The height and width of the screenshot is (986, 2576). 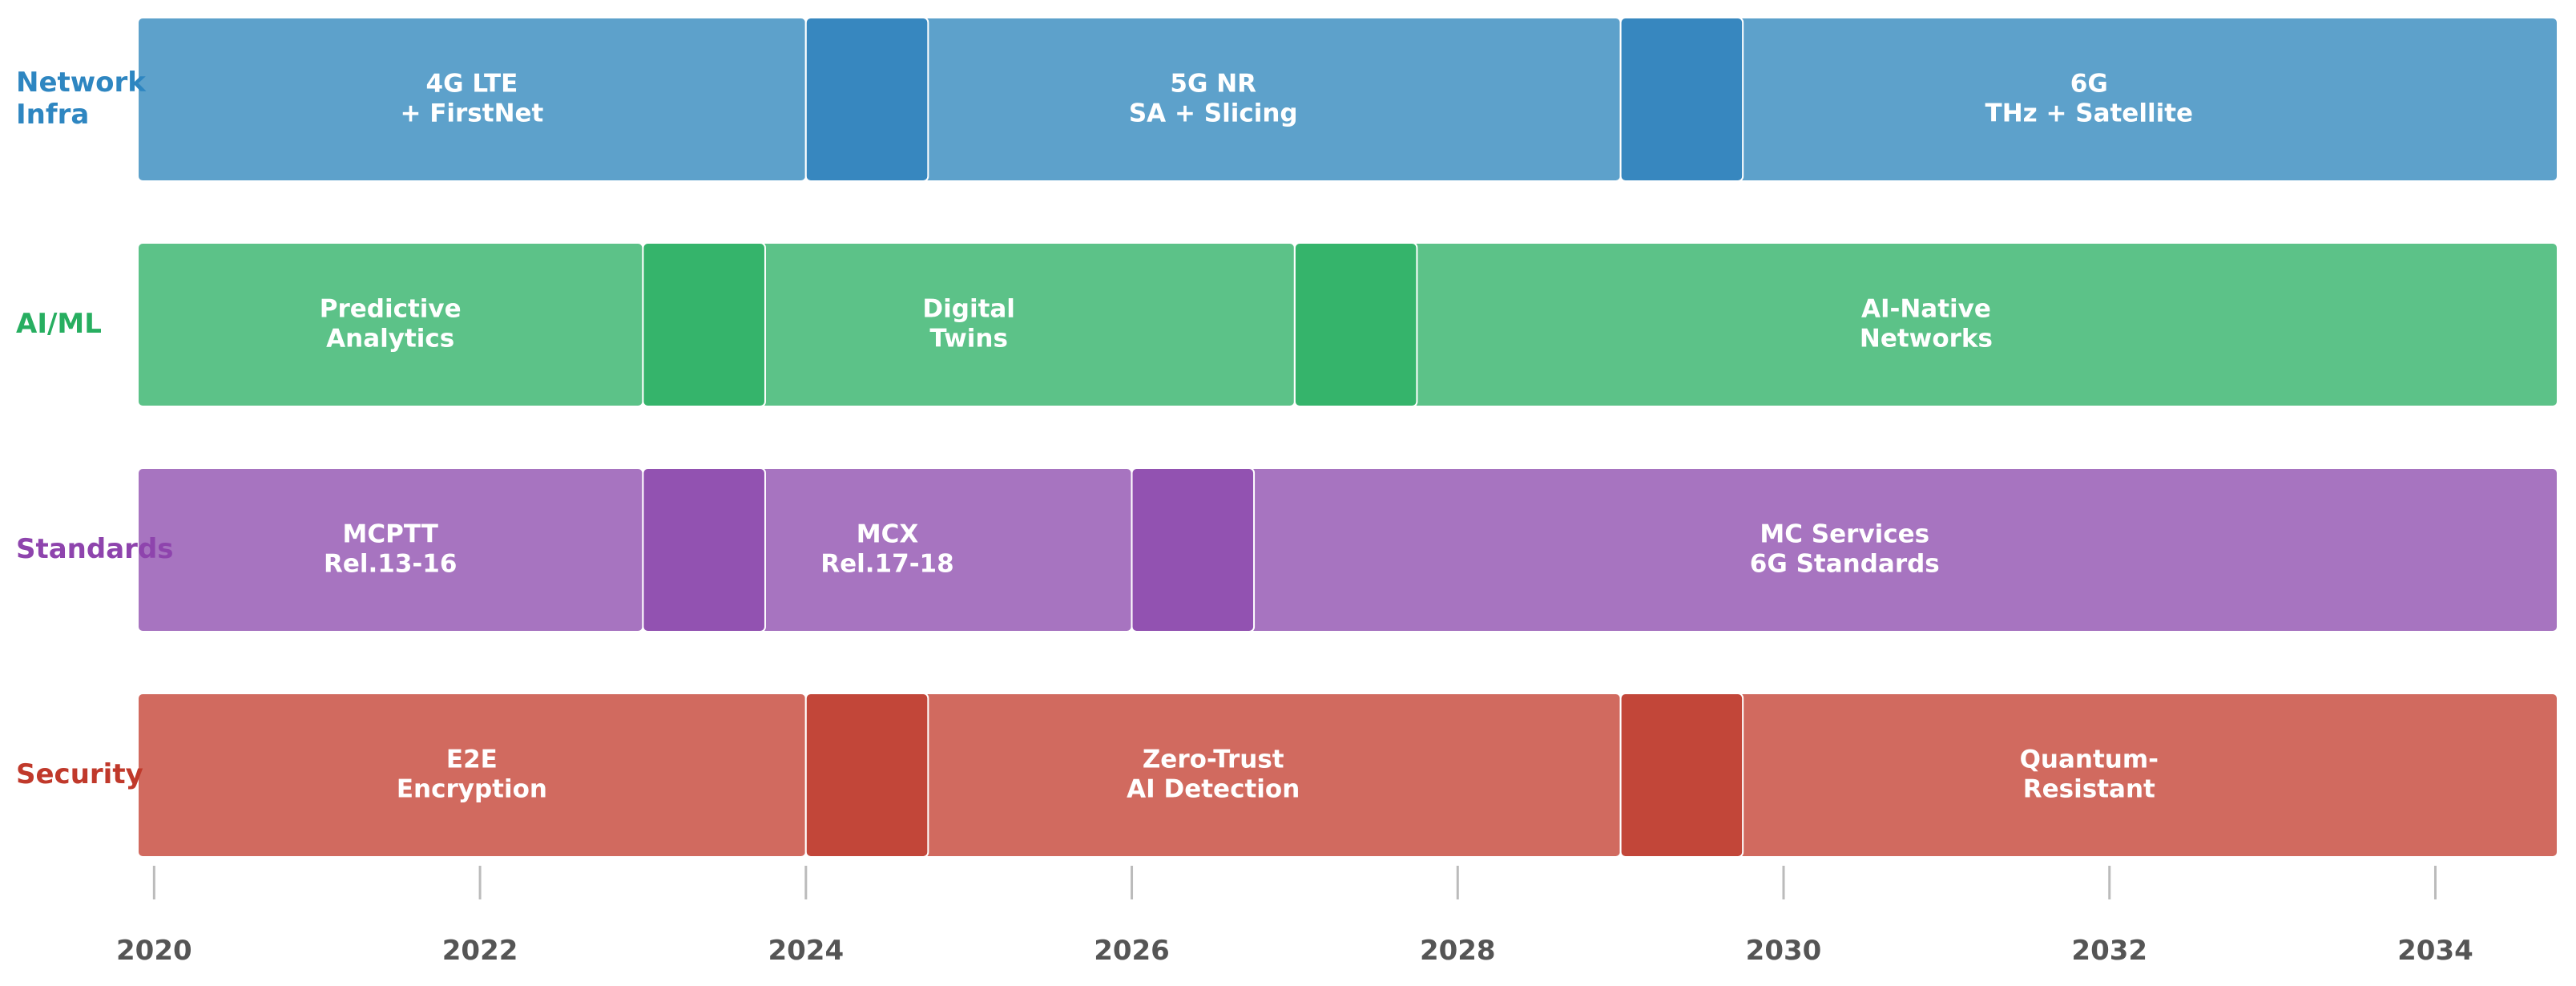 What do you see at coordinates (886, 548) in the screenshot?
I see `segment-label-mcx-rel-17-18: MCX Rel.17-18` at bounding box center [886, 548].